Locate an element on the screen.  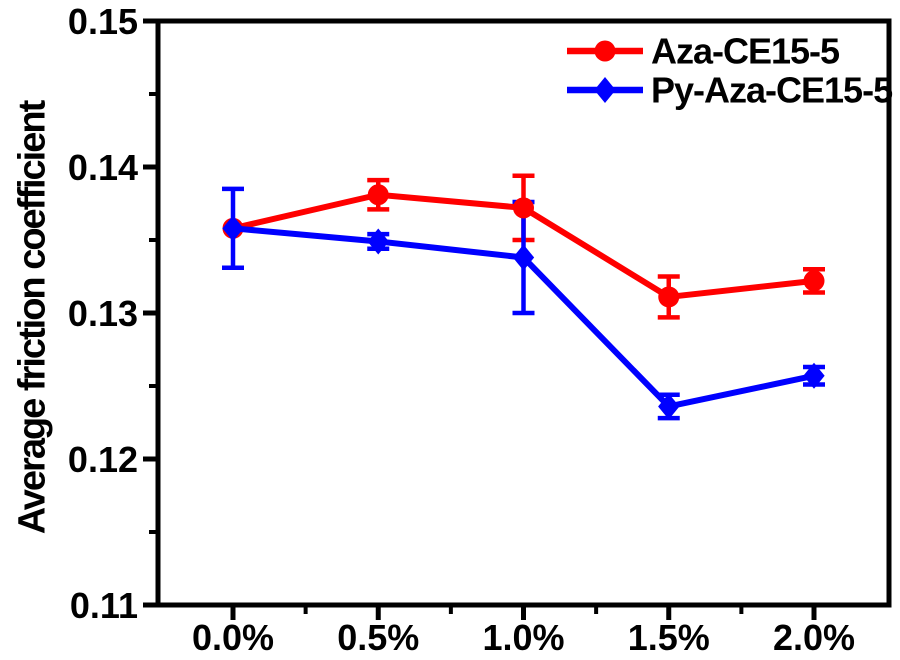
x-axis: 0.0% 0.5% 1.0% 1.5% 2.0% is located at coordinates (523, 632).